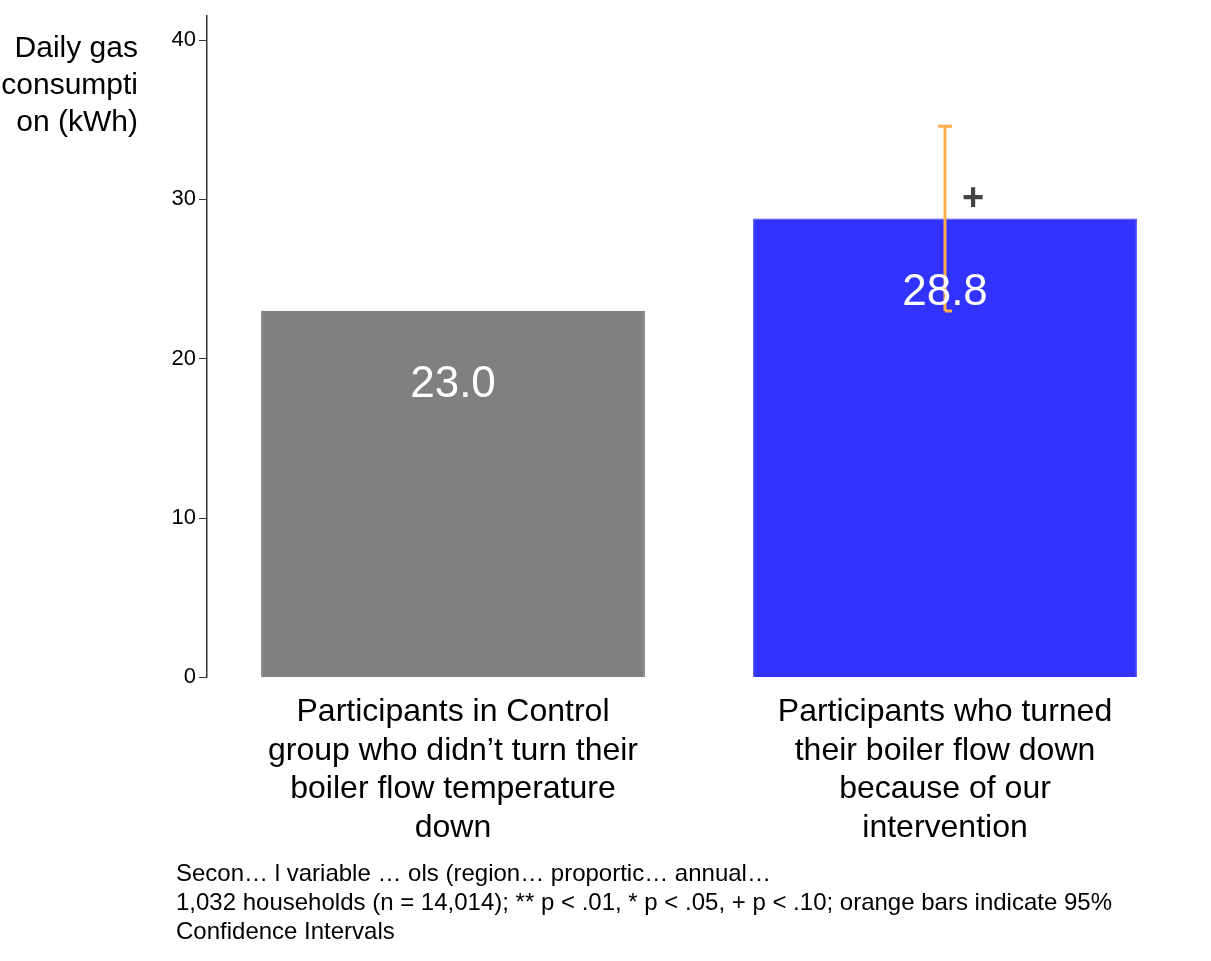  I want to click on y-tick-label: 10, so click(183, 517).